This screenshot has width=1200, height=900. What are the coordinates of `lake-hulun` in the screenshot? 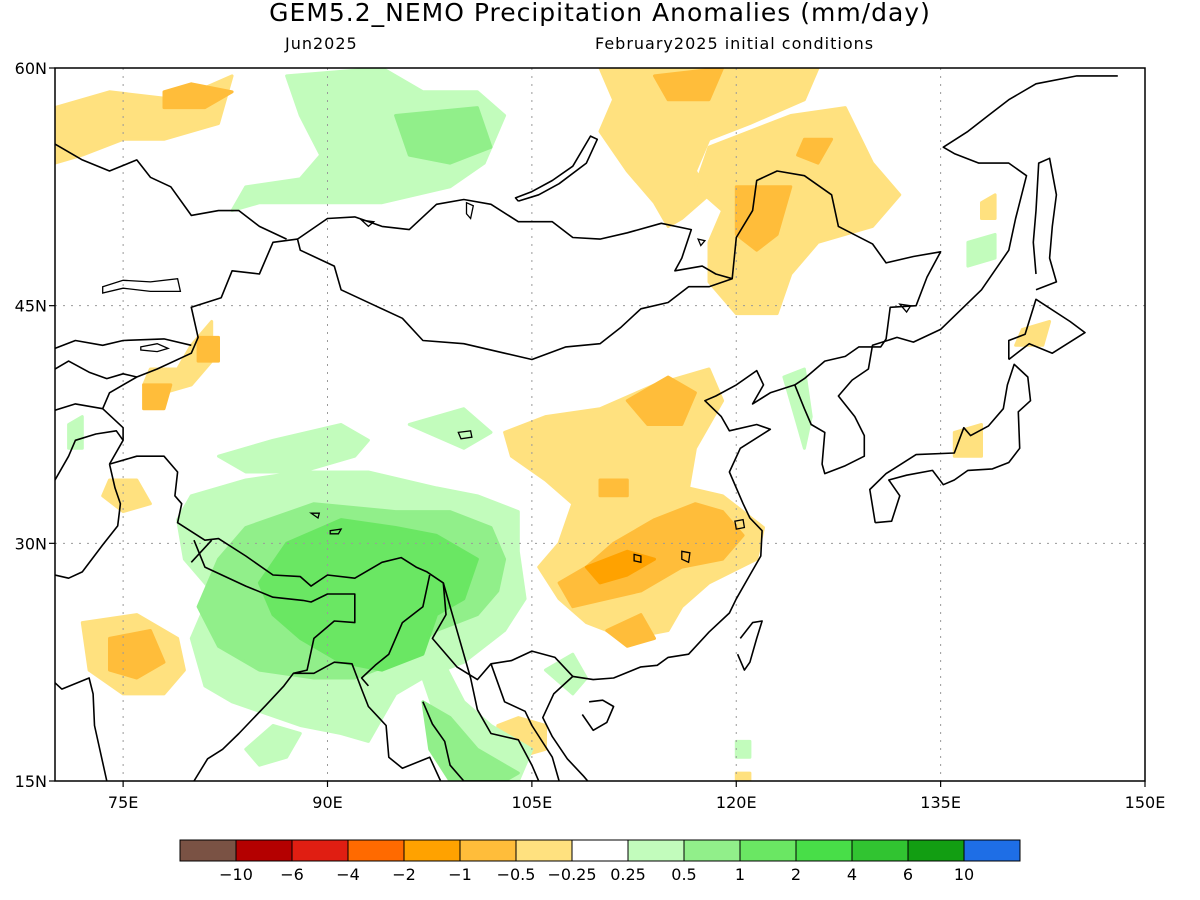 It's located at (702, 242).